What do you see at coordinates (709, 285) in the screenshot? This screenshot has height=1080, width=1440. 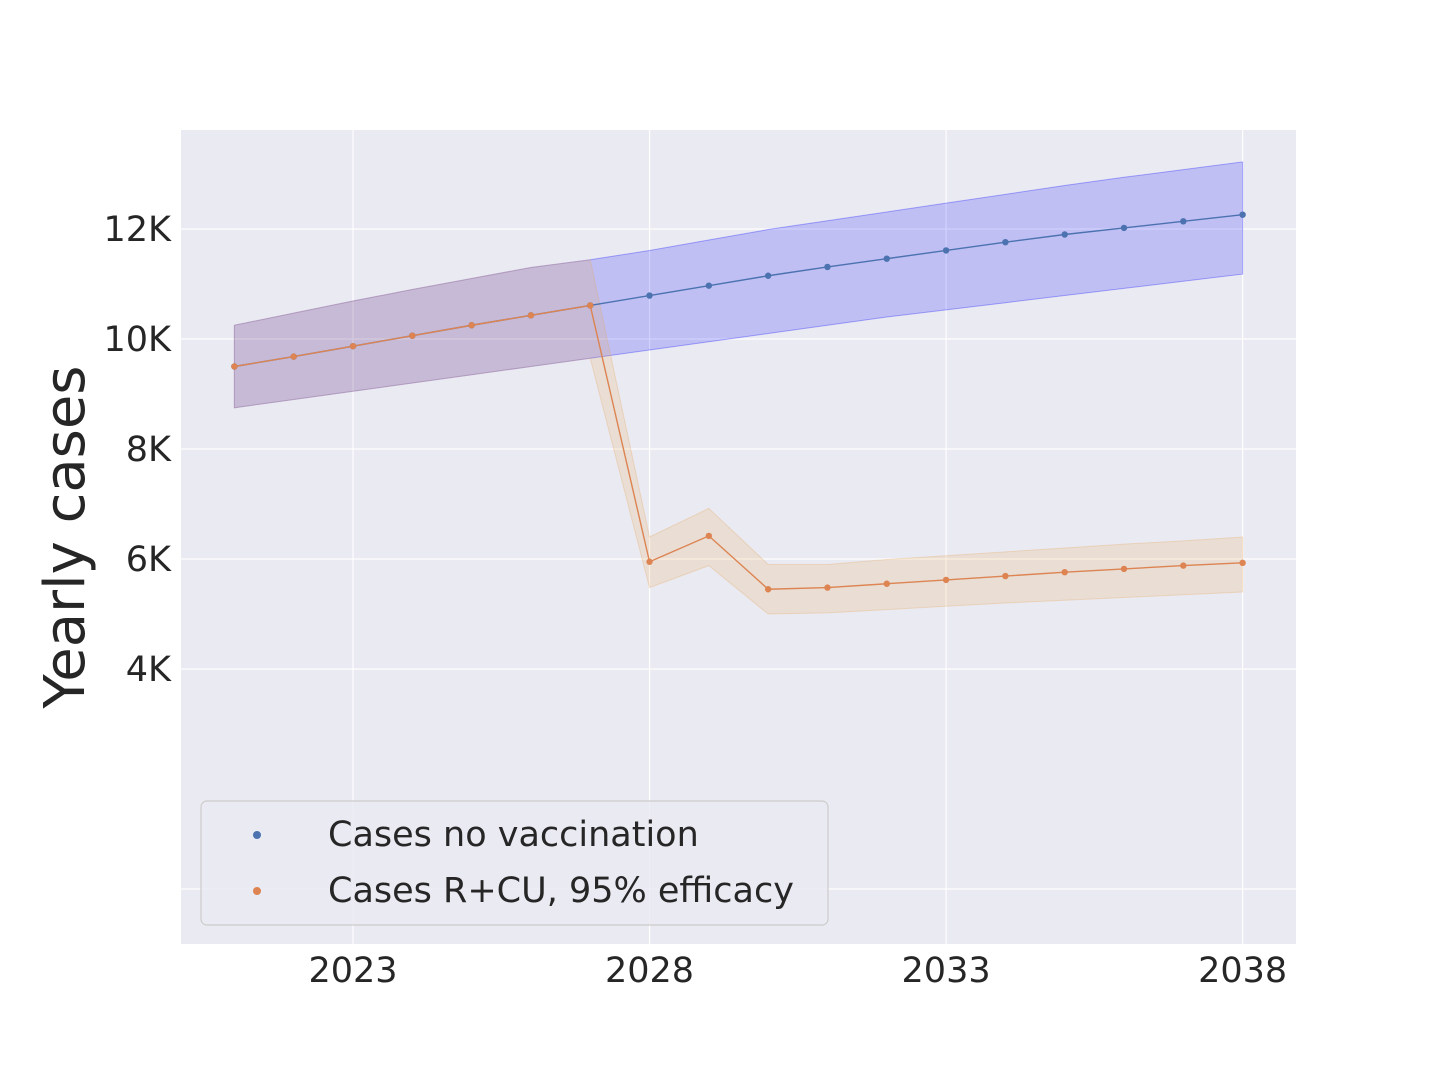 I see `data-point-0-2029` at bounding box center [709, 285].